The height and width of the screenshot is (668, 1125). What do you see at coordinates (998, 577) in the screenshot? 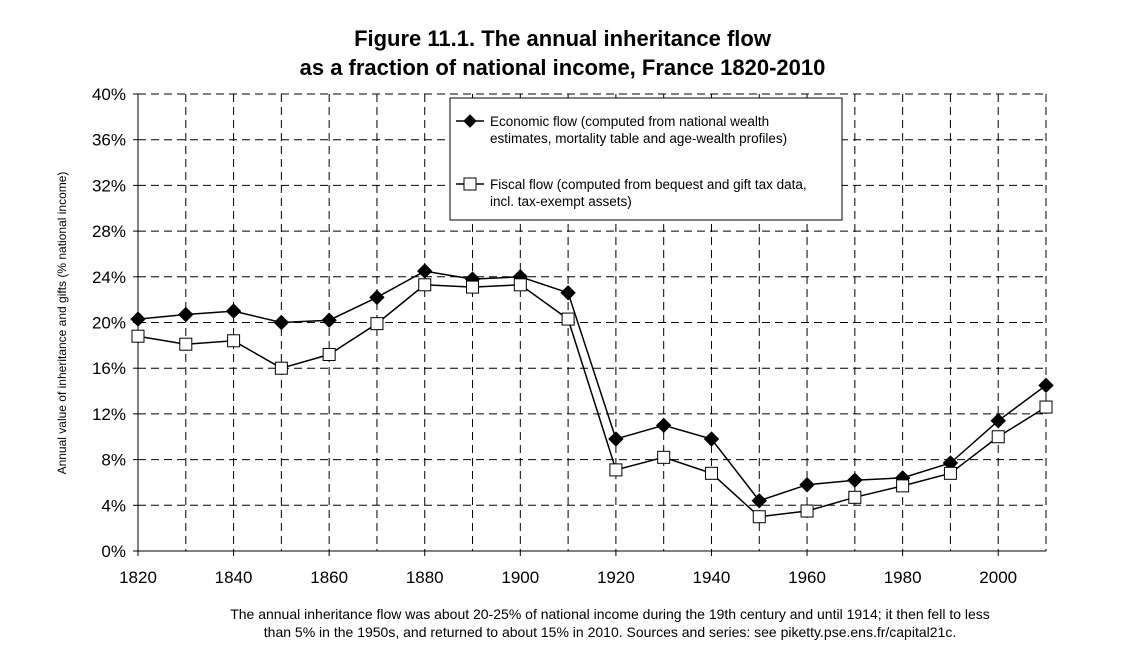
I see `x-tick-label: 2000` at bounding box center [998, 577].